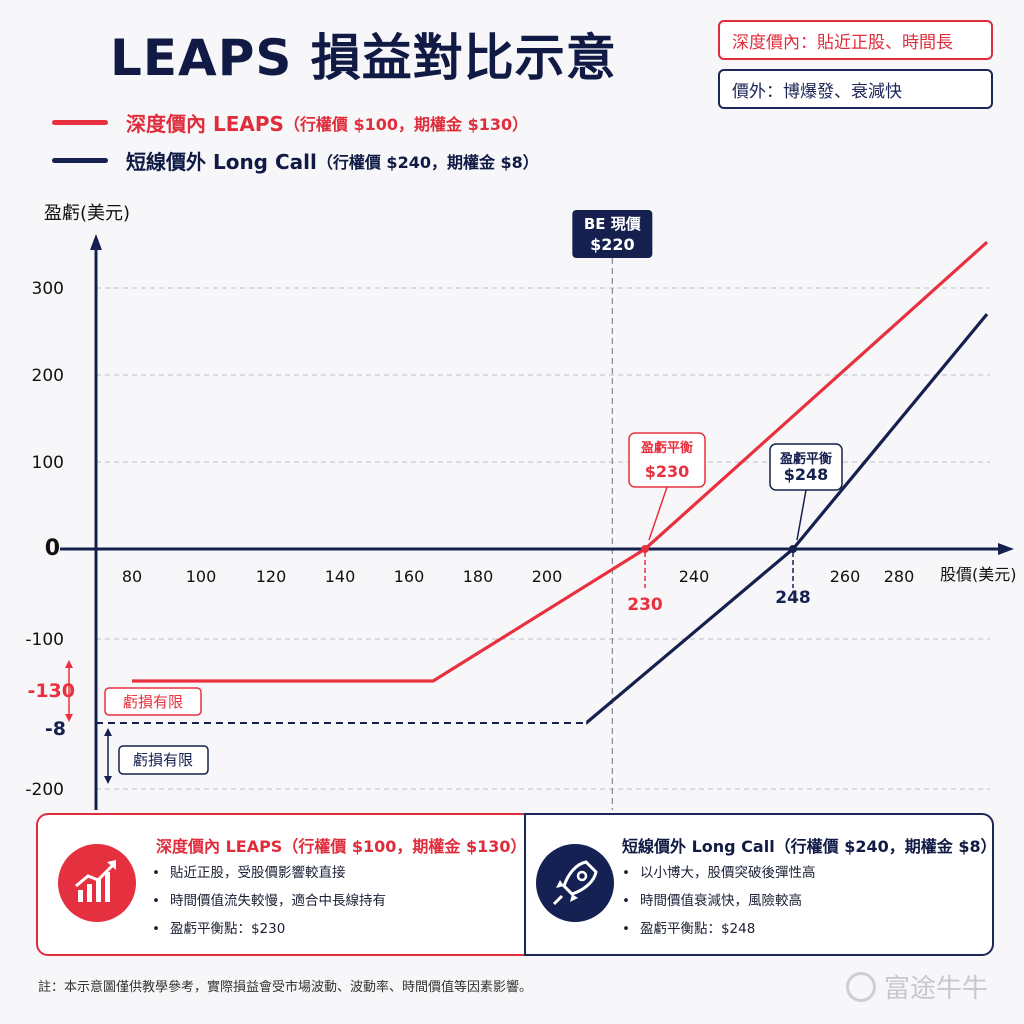 This screenshot has height=1024, width=1024. Describe the element at coordinates (205, 124) in the screenshot. I see `legend-name-leaps: 深度價內 LEAPS` at that location.